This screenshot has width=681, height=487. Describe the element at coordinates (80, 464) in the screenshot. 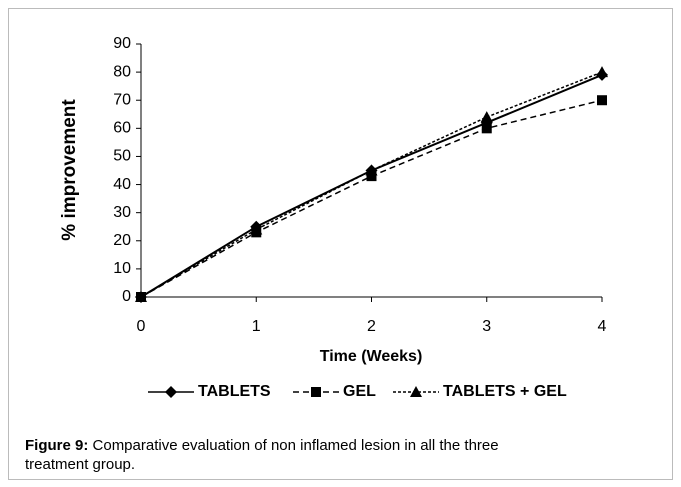

I see `caption-line: treatment group.` at that location.